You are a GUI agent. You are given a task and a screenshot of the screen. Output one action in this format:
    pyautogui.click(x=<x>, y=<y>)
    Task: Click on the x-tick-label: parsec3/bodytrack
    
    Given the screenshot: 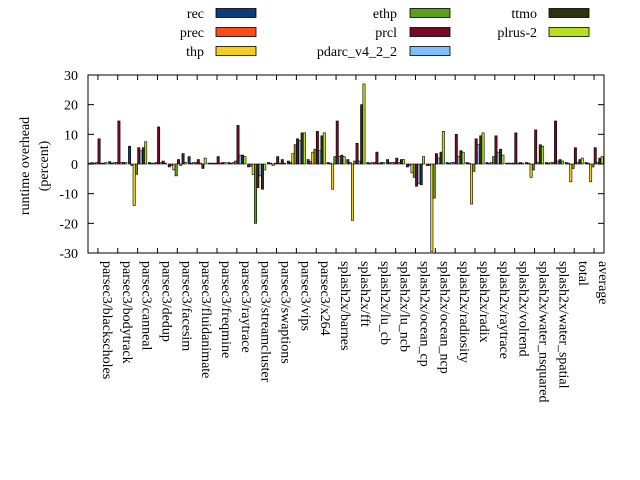 What is the action you would take?
    pyautogui.click(x=126, y=312)
    